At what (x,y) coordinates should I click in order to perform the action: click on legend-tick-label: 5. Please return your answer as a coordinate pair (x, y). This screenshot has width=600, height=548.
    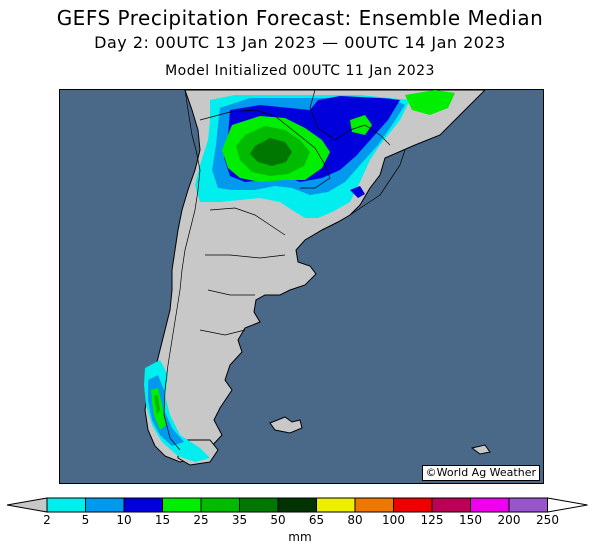
    Looking at the image, I should click on (86, 520).